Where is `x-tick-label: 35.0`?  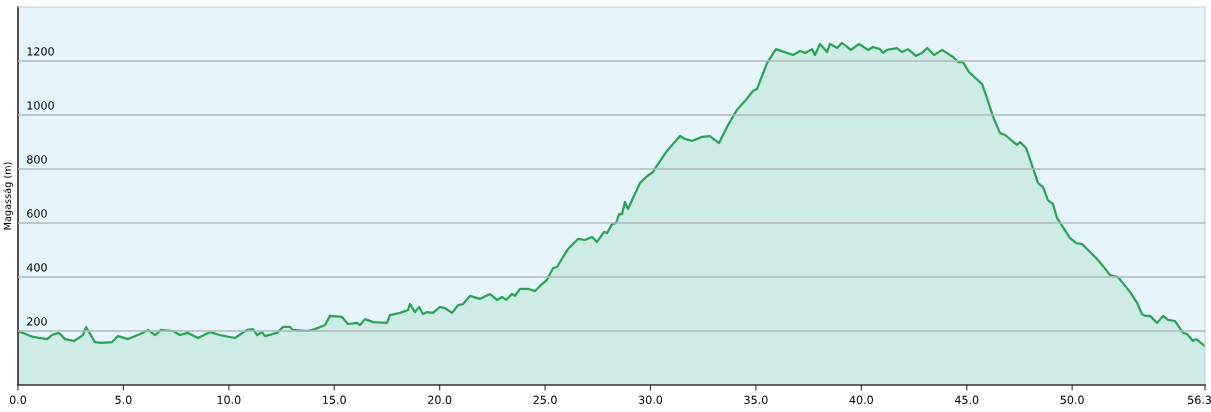
x-tick-label: 35.0 is located at coordinates (756, 400).